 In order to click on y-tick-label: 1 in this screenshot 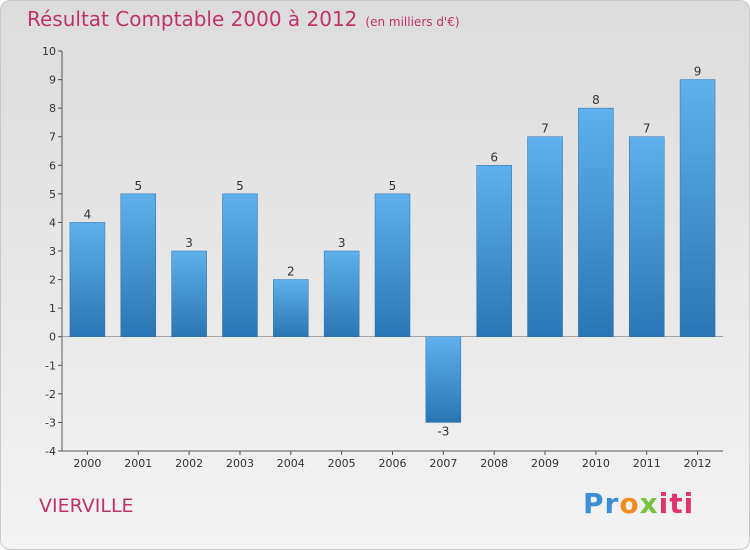, I will do `click(52, 308)`.